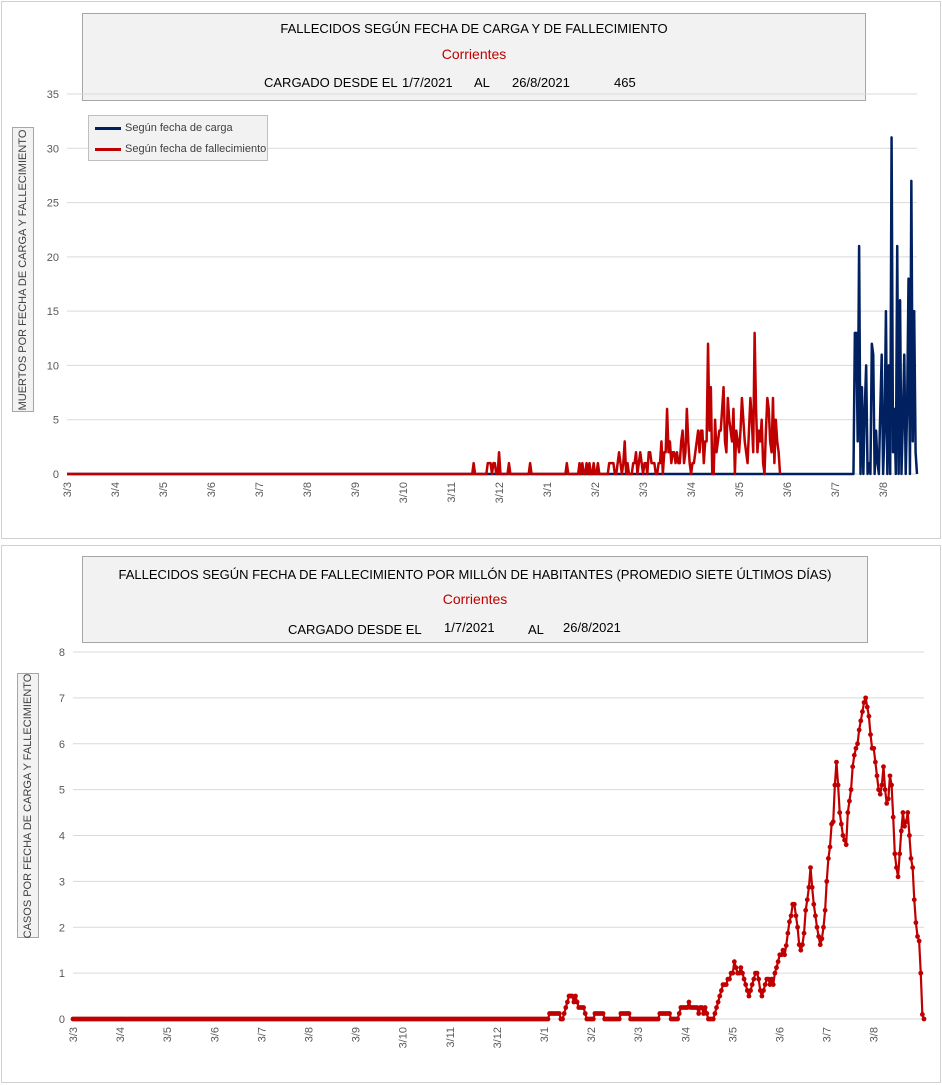 This screenshot has height=1085, width=942. Describe the element at coordinates (179, 128) in the screenshot. I see `legend-label-carga: Según fecha de carga` at that location.